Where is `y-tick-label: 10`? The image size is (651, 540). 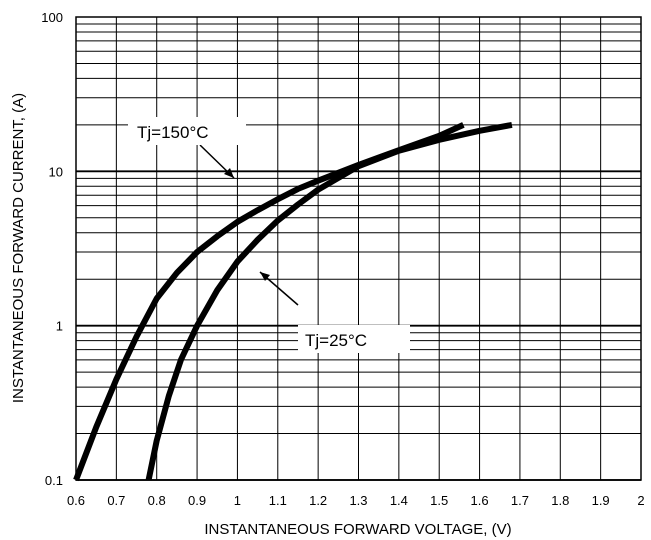
y-tick-label: 10 is located at coordinates (56, 171).